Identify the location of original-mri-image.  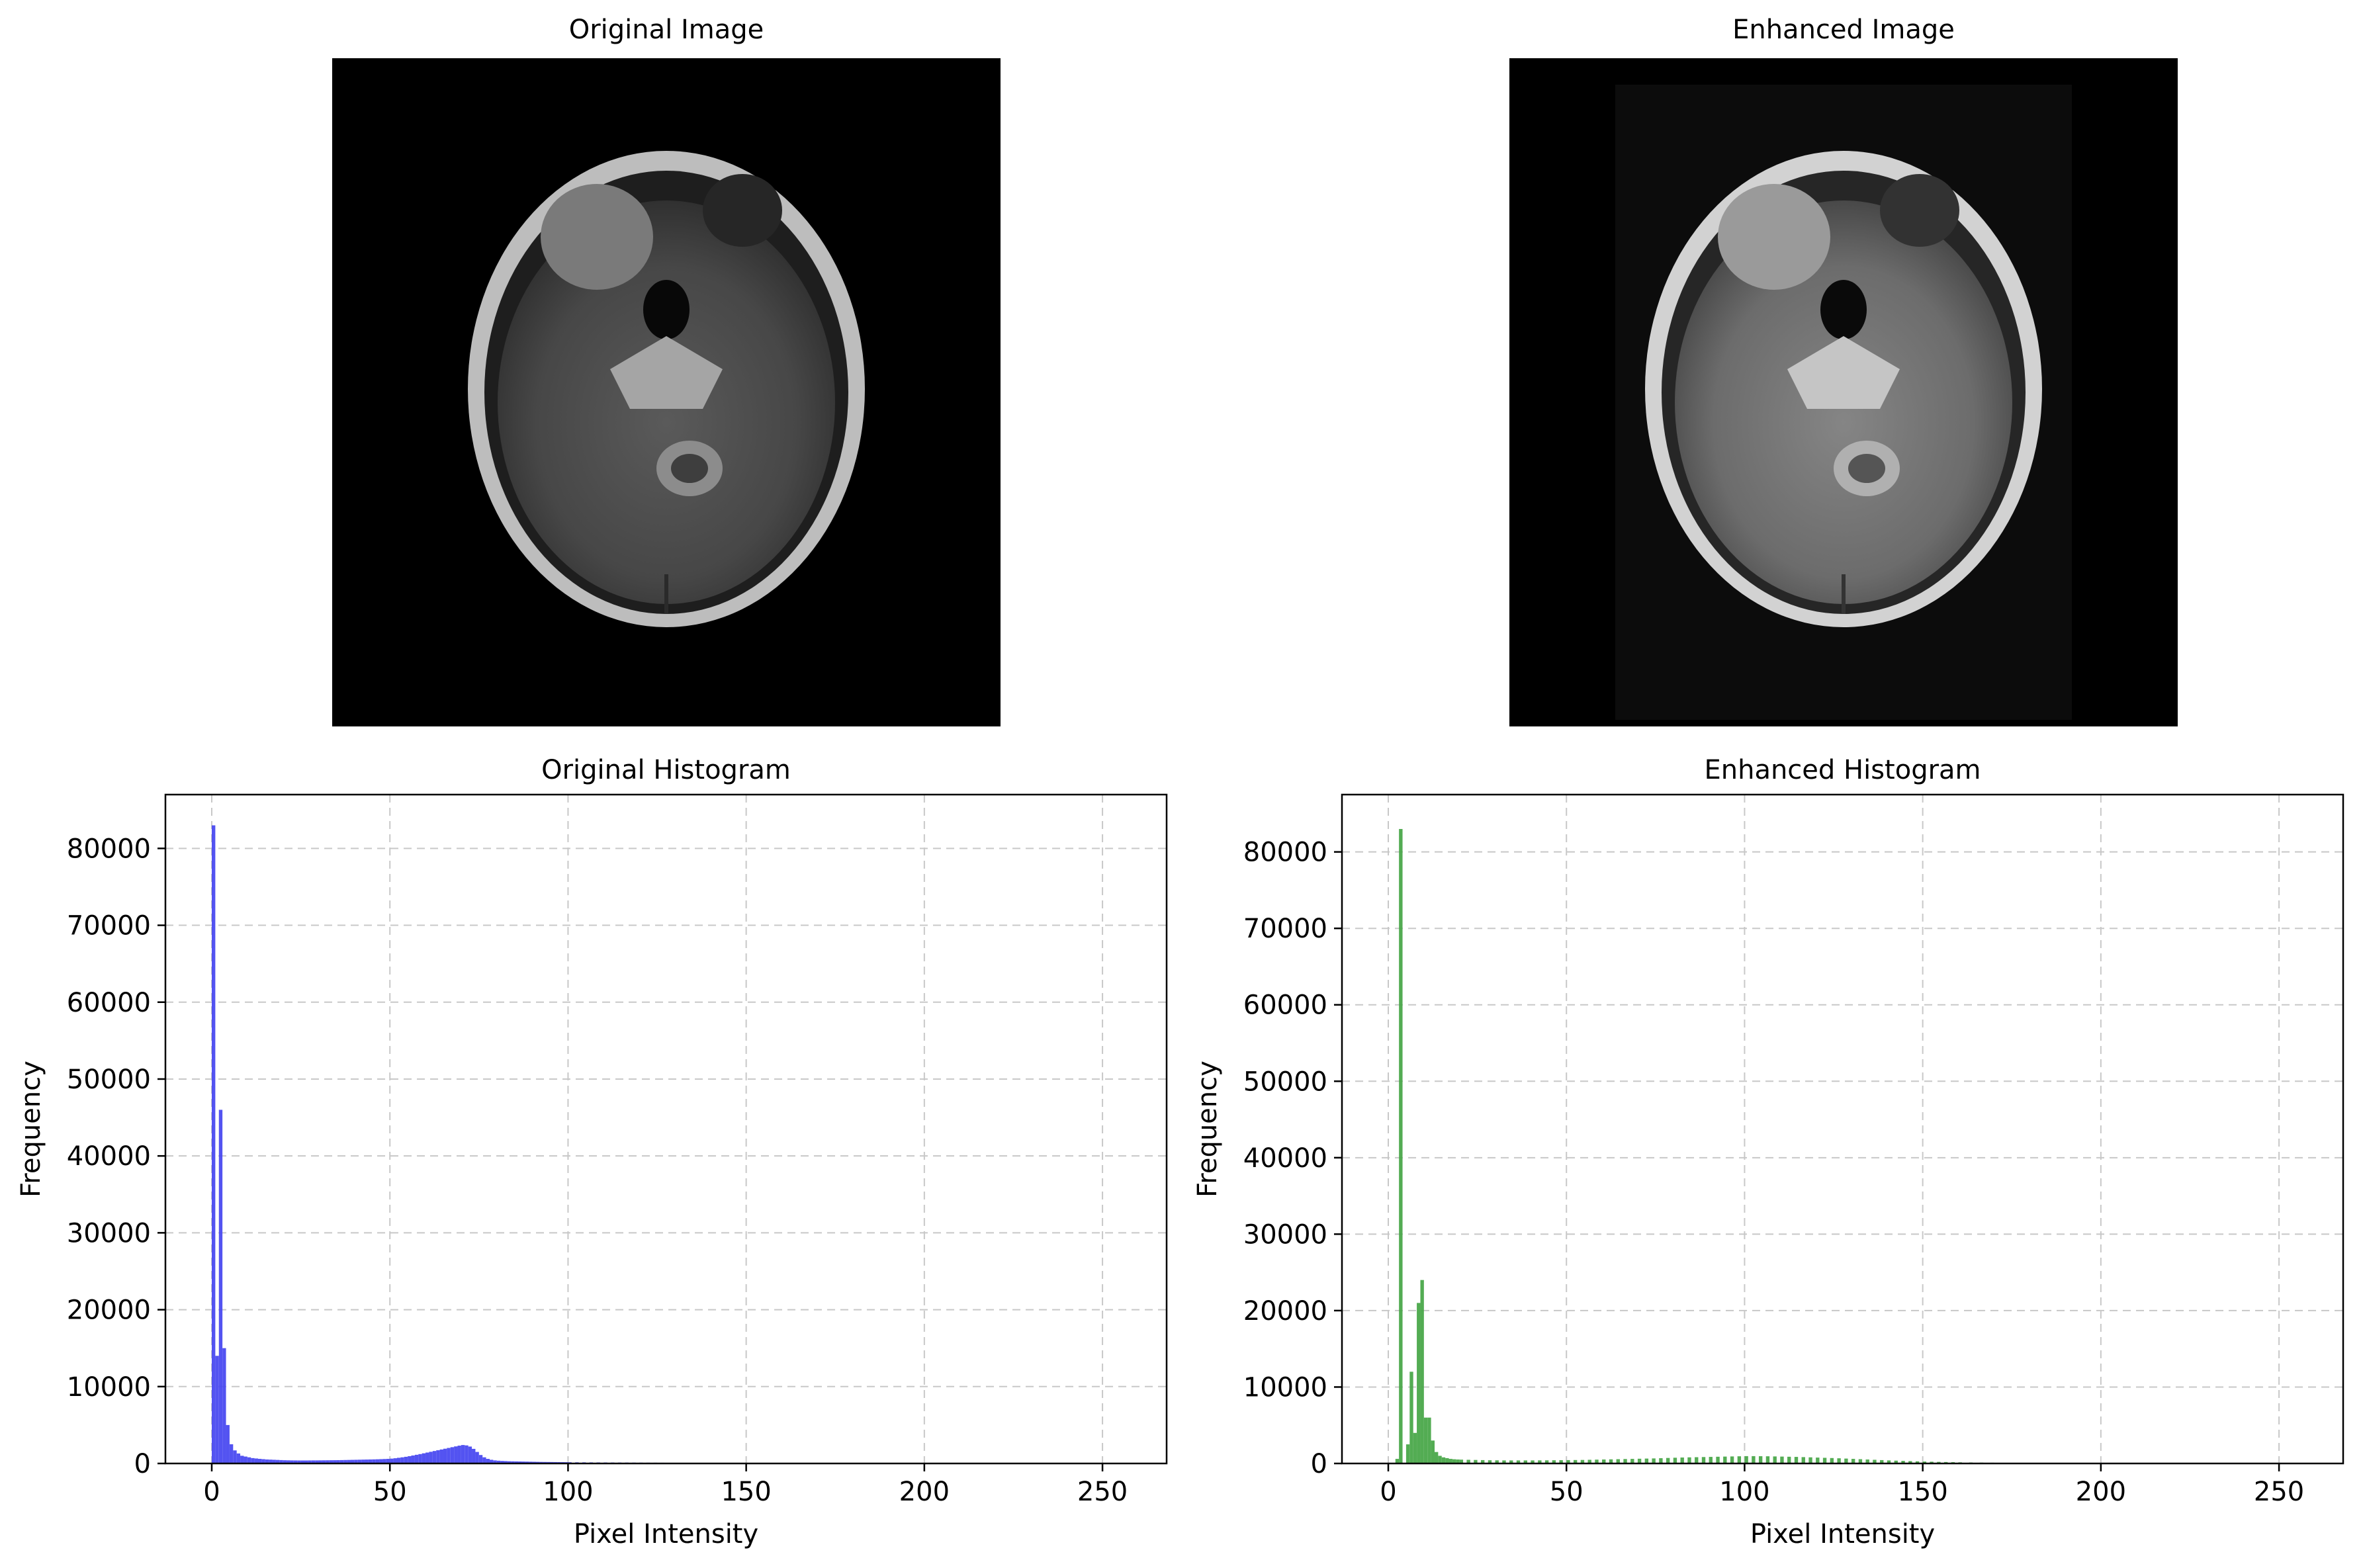
(666, 392).